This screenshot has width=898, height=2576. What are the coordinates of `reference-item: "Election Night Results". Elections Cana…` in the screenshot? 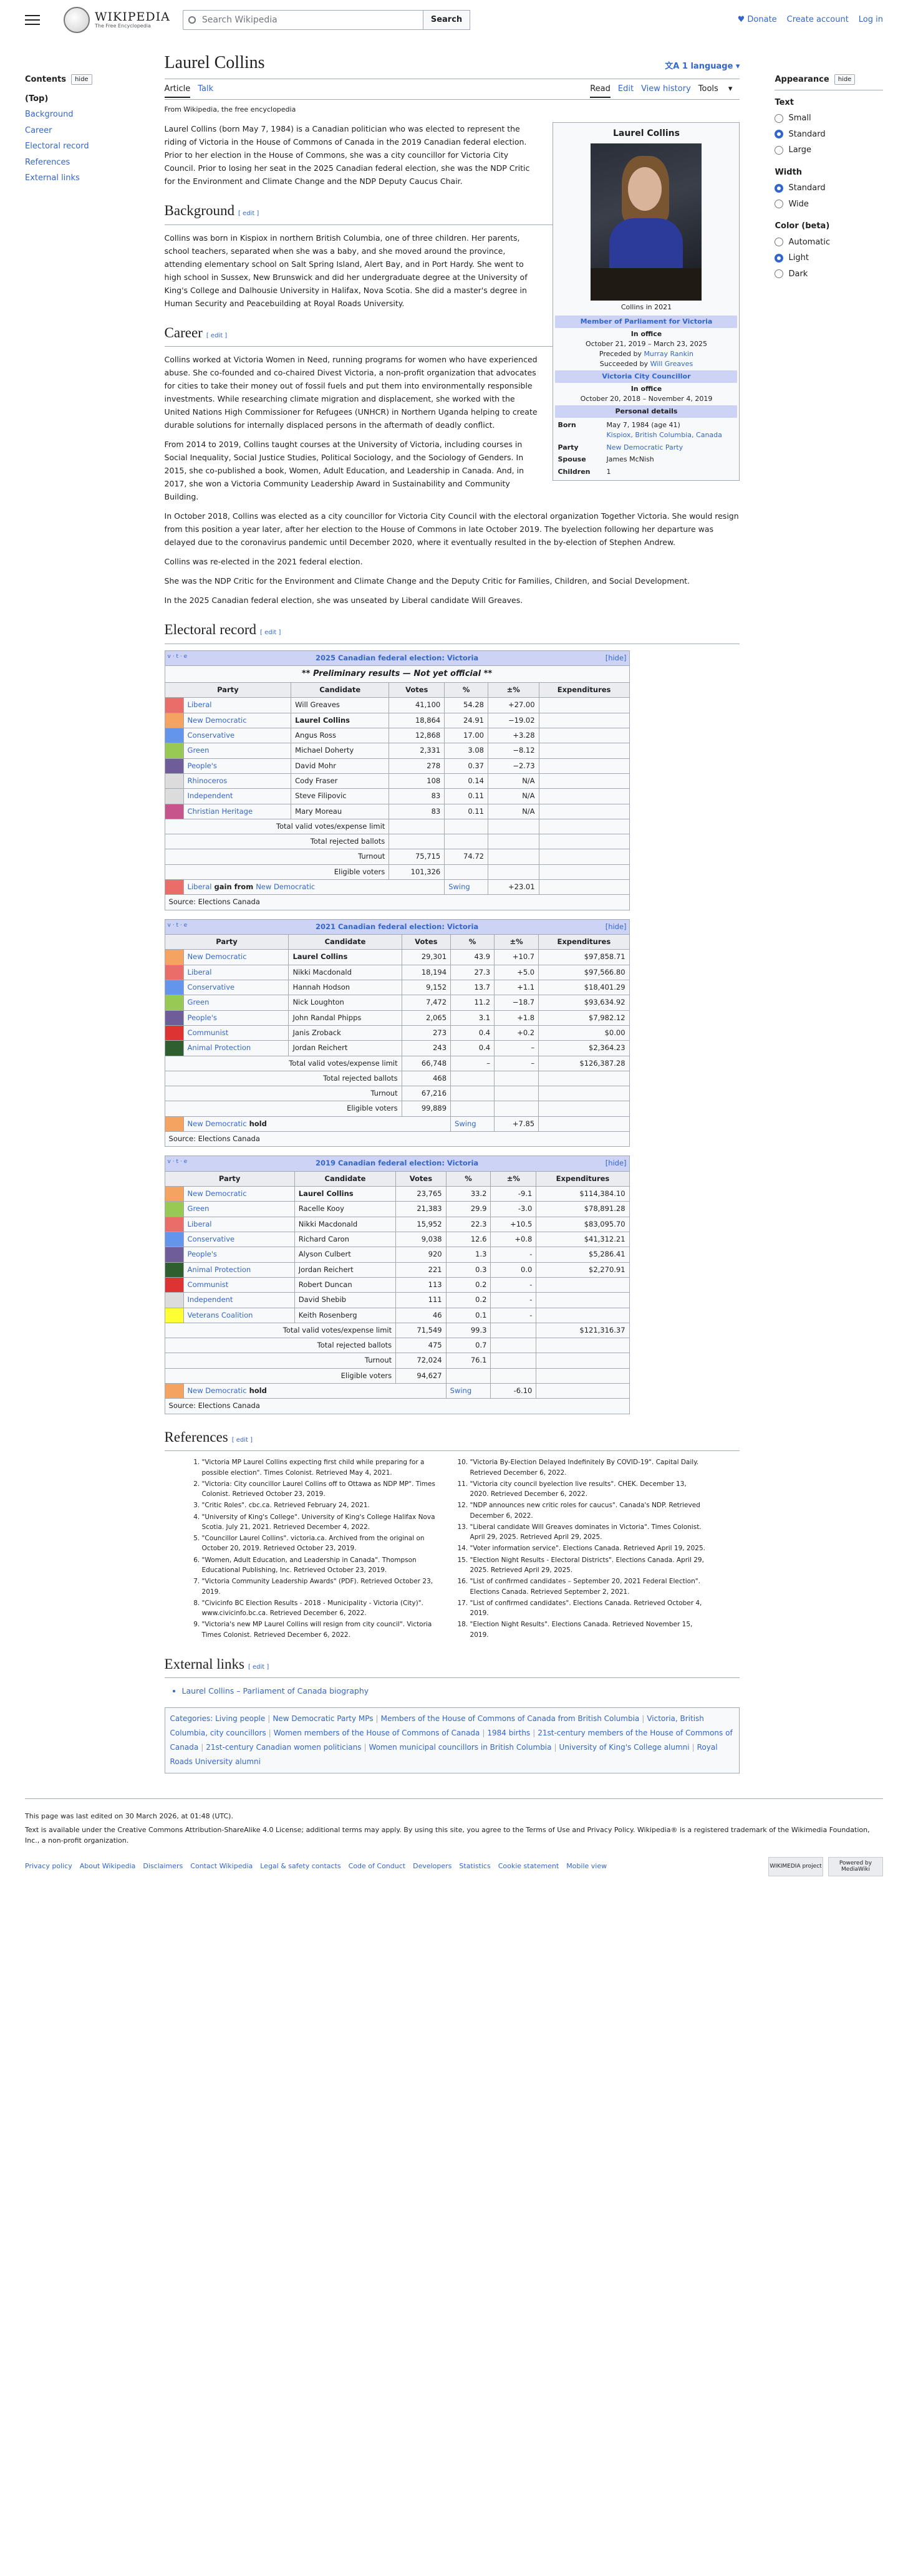 It's located at (588, 1629).